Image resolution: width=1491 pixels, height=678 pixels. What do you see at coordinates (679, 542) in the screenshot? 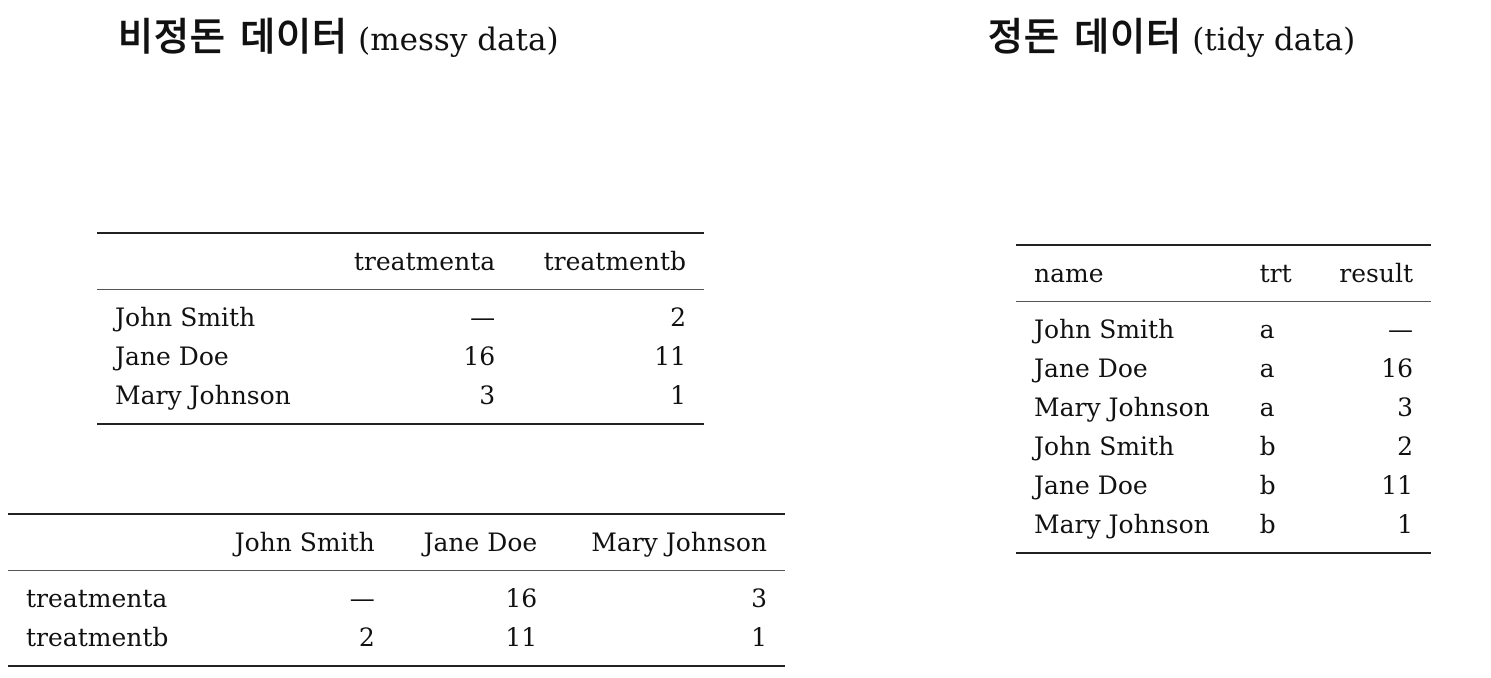
I see `header-cell: Mary Johnson` at bounding box center [679, 542].